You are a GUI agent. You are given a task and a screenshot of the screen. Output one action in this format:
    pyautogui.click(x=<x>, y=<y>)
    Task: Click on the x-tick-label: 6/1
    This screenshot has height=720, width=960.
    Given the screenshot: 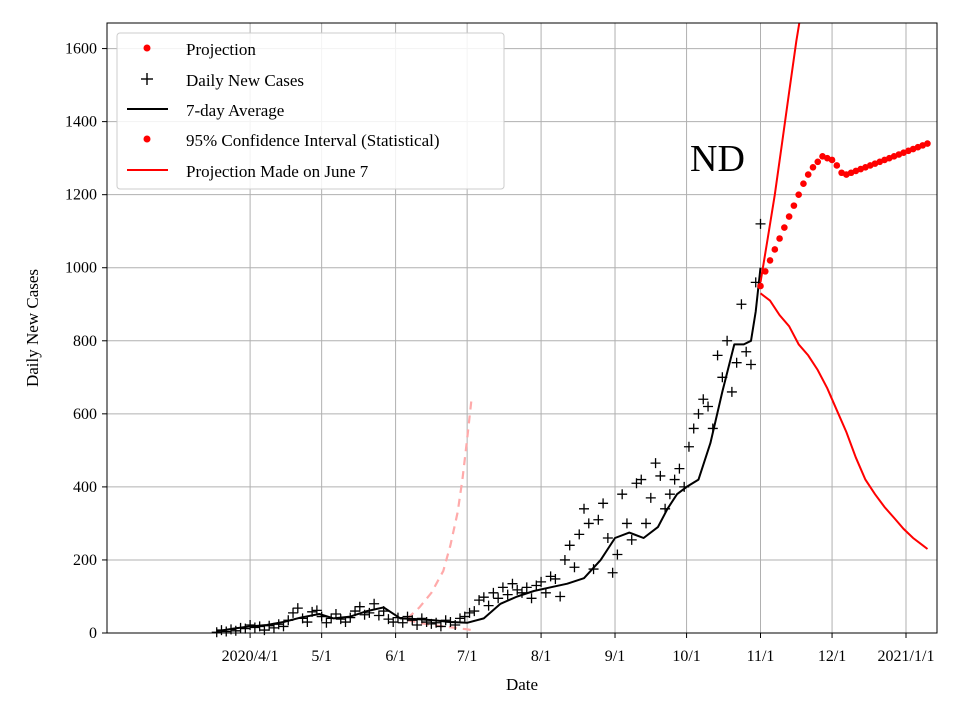 What is the action you would take?
    pyautogui.click(x=395, y=656)
    